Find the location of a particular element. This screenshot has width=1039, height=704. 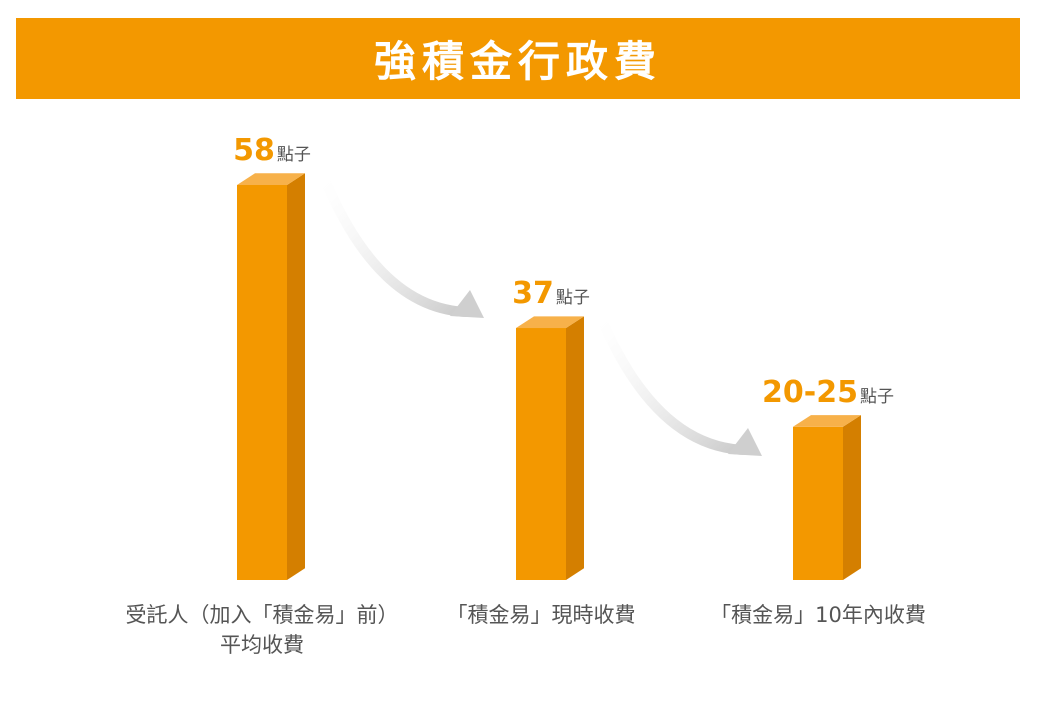

value-label-2: 37 點子 is located at coordinates (551, 293).